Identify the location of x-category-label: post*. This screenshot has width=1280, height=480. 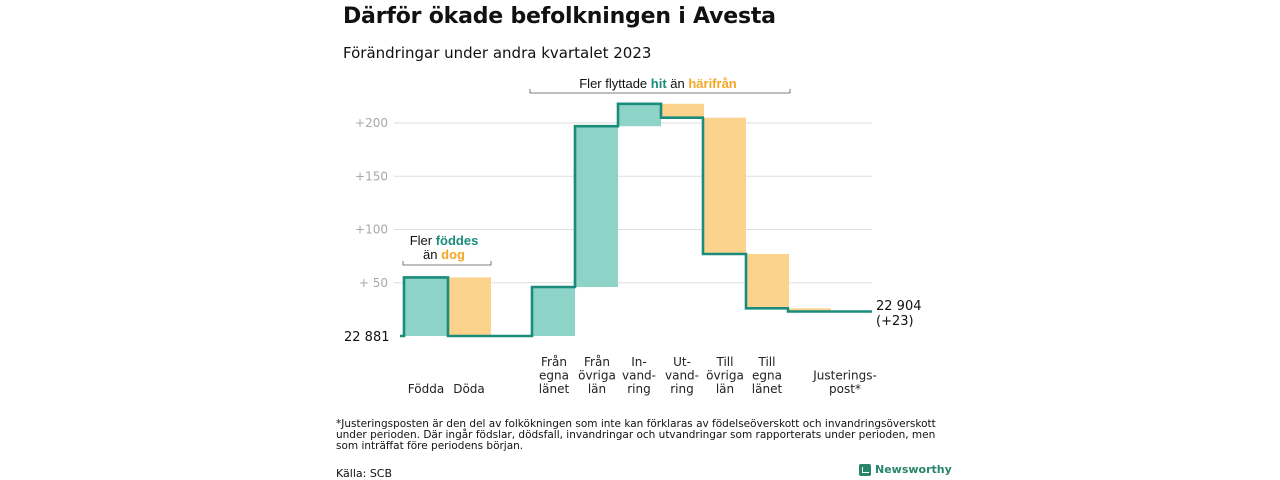
(845, 389).